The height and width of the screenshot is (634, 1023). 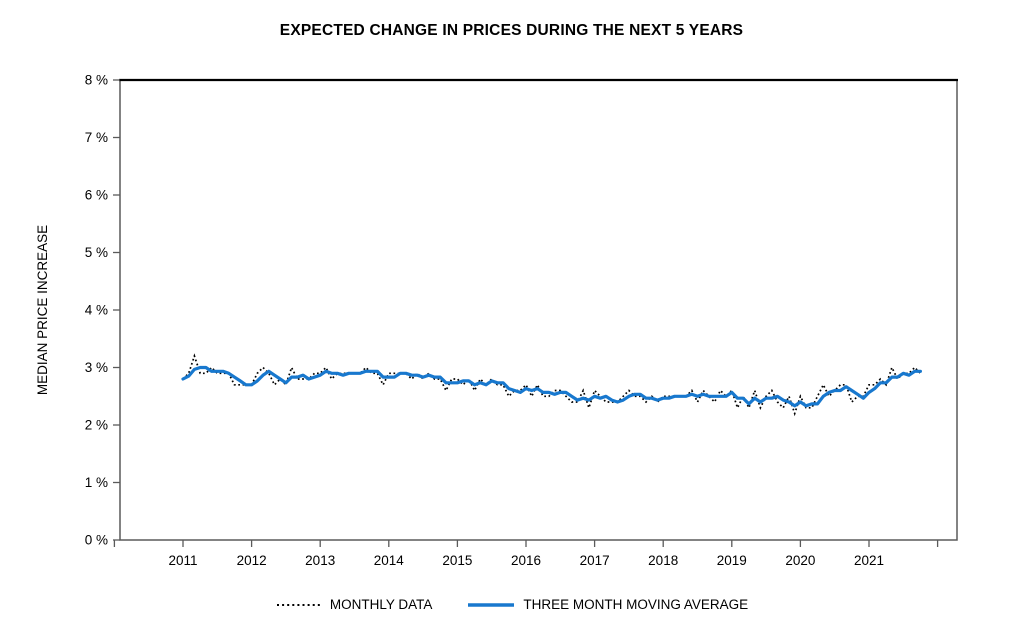 What do you see at coordinates (42, 310) in the screenshot?
I see `y-axis-title: MEDIAN PRICE INCREASE` at bounding box center [42, 310].